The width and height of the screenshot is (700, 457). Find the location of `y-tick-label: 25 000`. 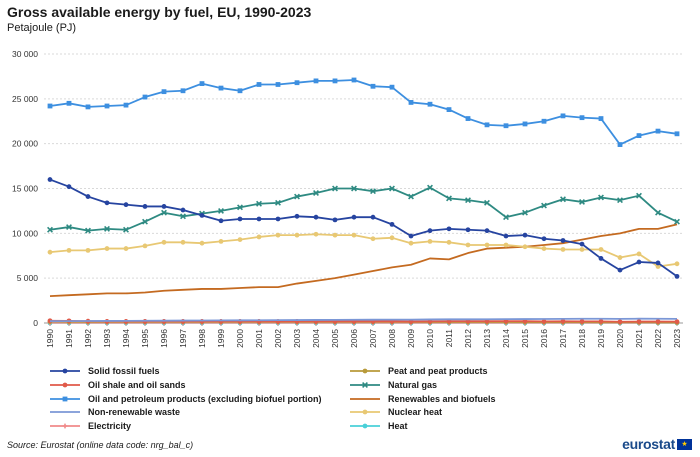

y-tick-label: 25 000 is located at coordinates (25, 99).